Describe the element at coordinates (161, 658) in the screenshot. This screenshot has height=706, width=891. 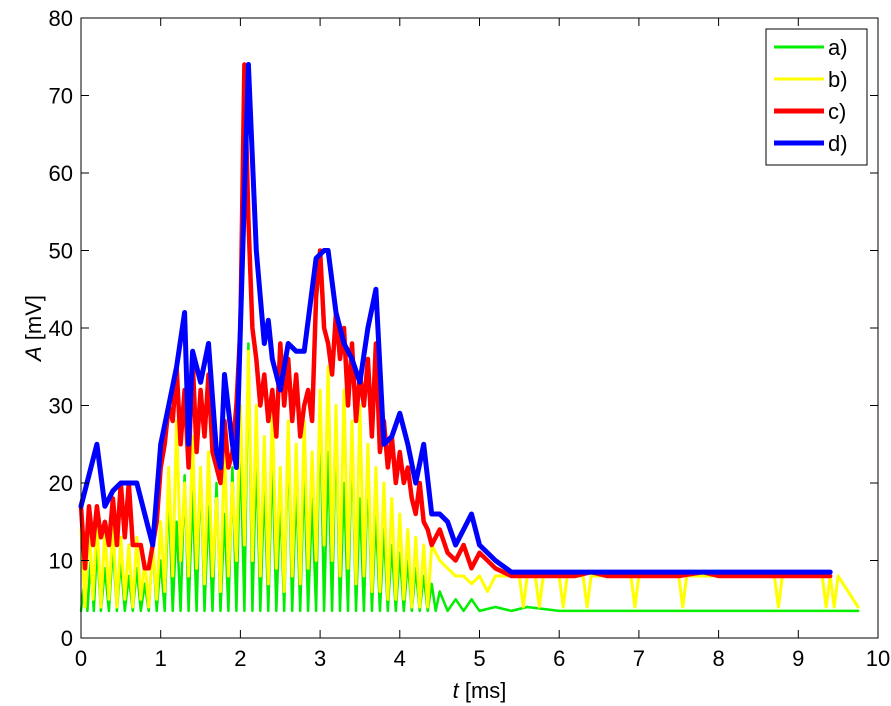
I see `x-tick-label: 1` at that location.